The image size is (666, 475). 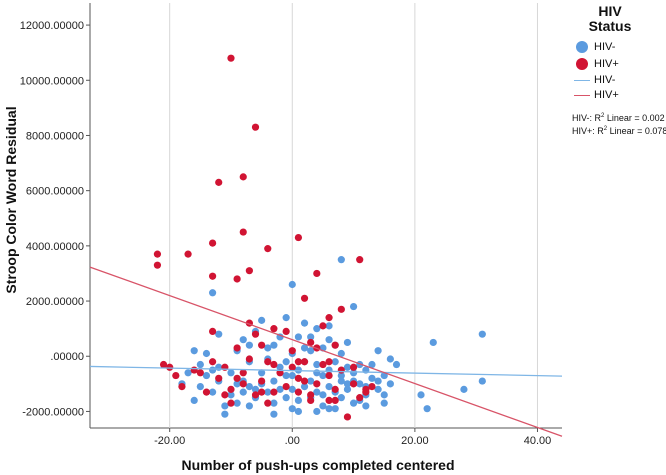 I want to click on legend: HIV Status HIV- HIV+ HIV- HIV+, so click(x=619, y=53).